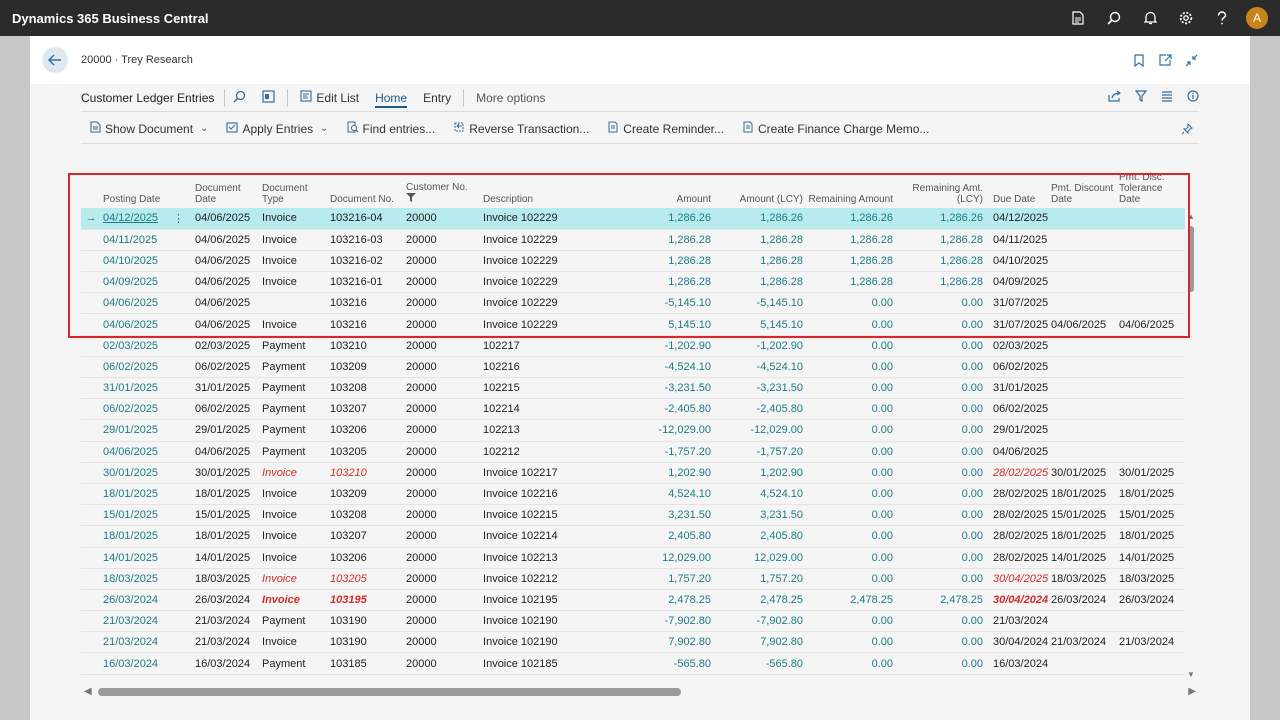 The width and height of the screenshot is (1280, 720). I want to click on posting-date-cell: 30/01/2025, so click(136, 473).